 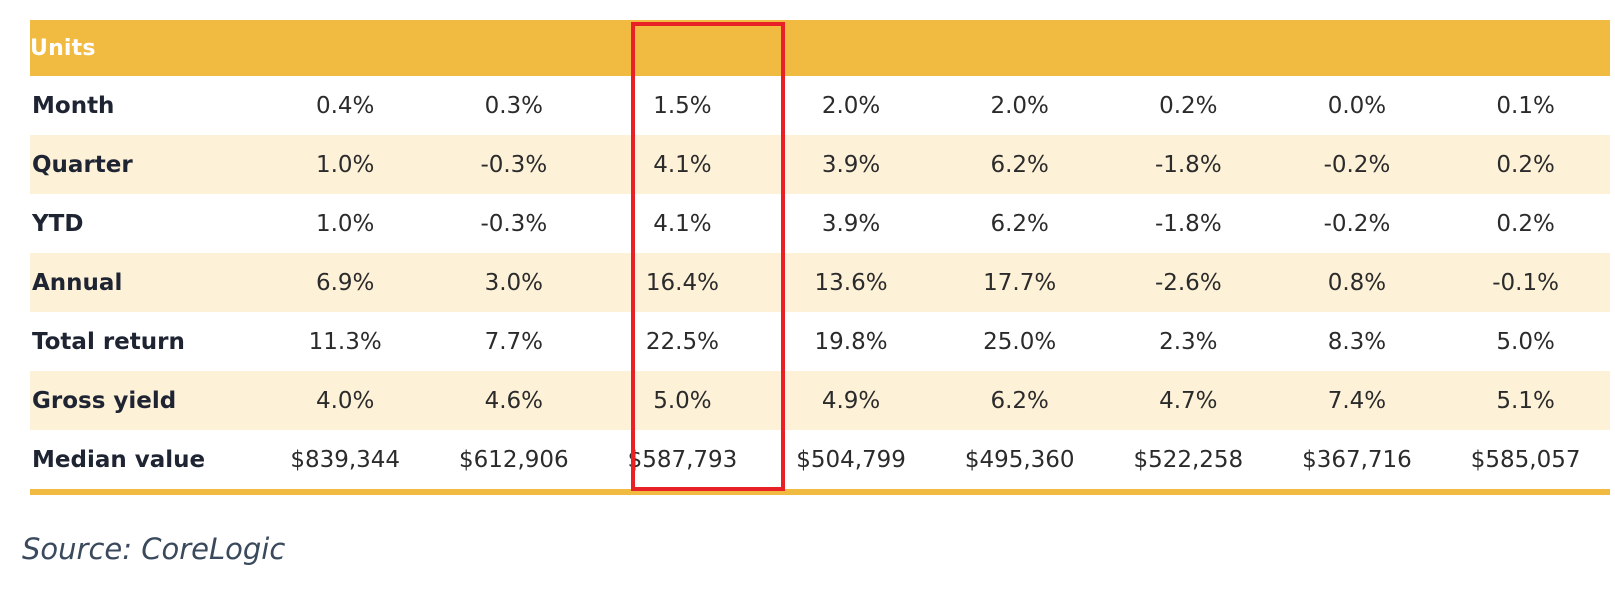 I want to click on table-cell: 4.7%, so click(x=1188, y=400).